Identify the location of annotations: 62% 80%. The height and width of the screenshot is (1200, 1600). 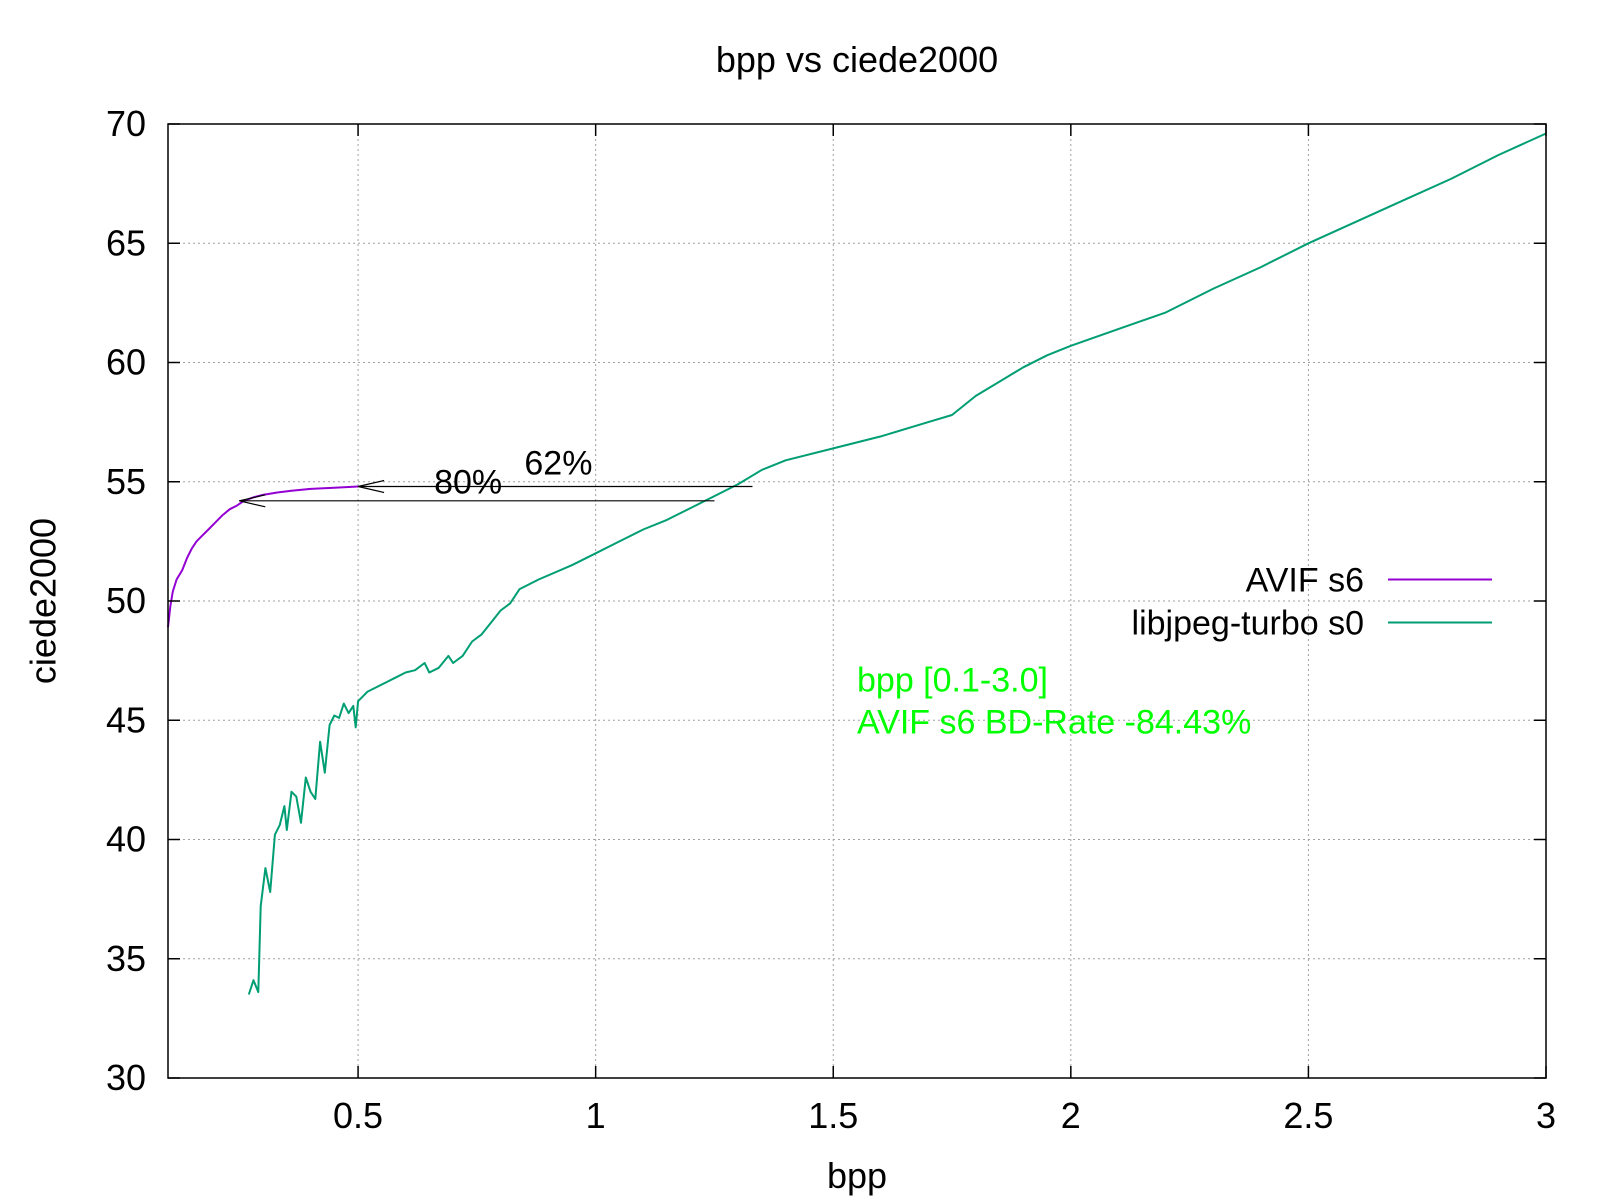
(496, 476).